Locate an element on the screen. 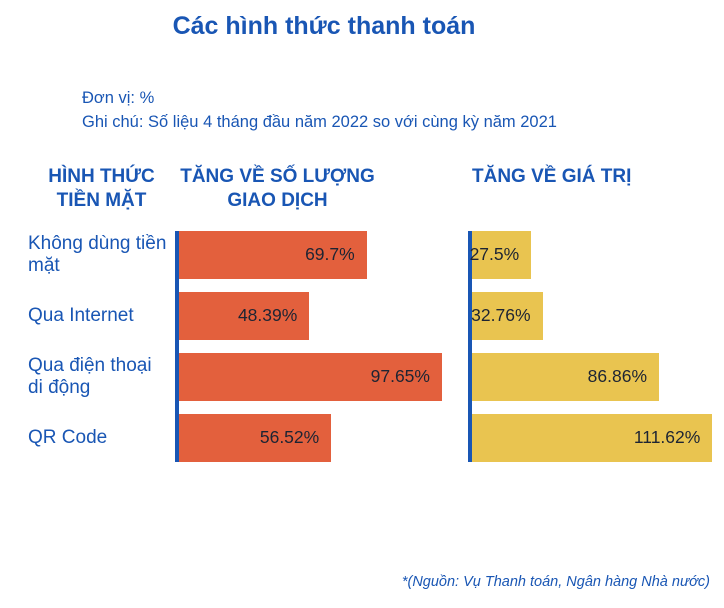 The image size is (724, 608). unit-note: Đơn vị: % is located at coordinates (118, 98).